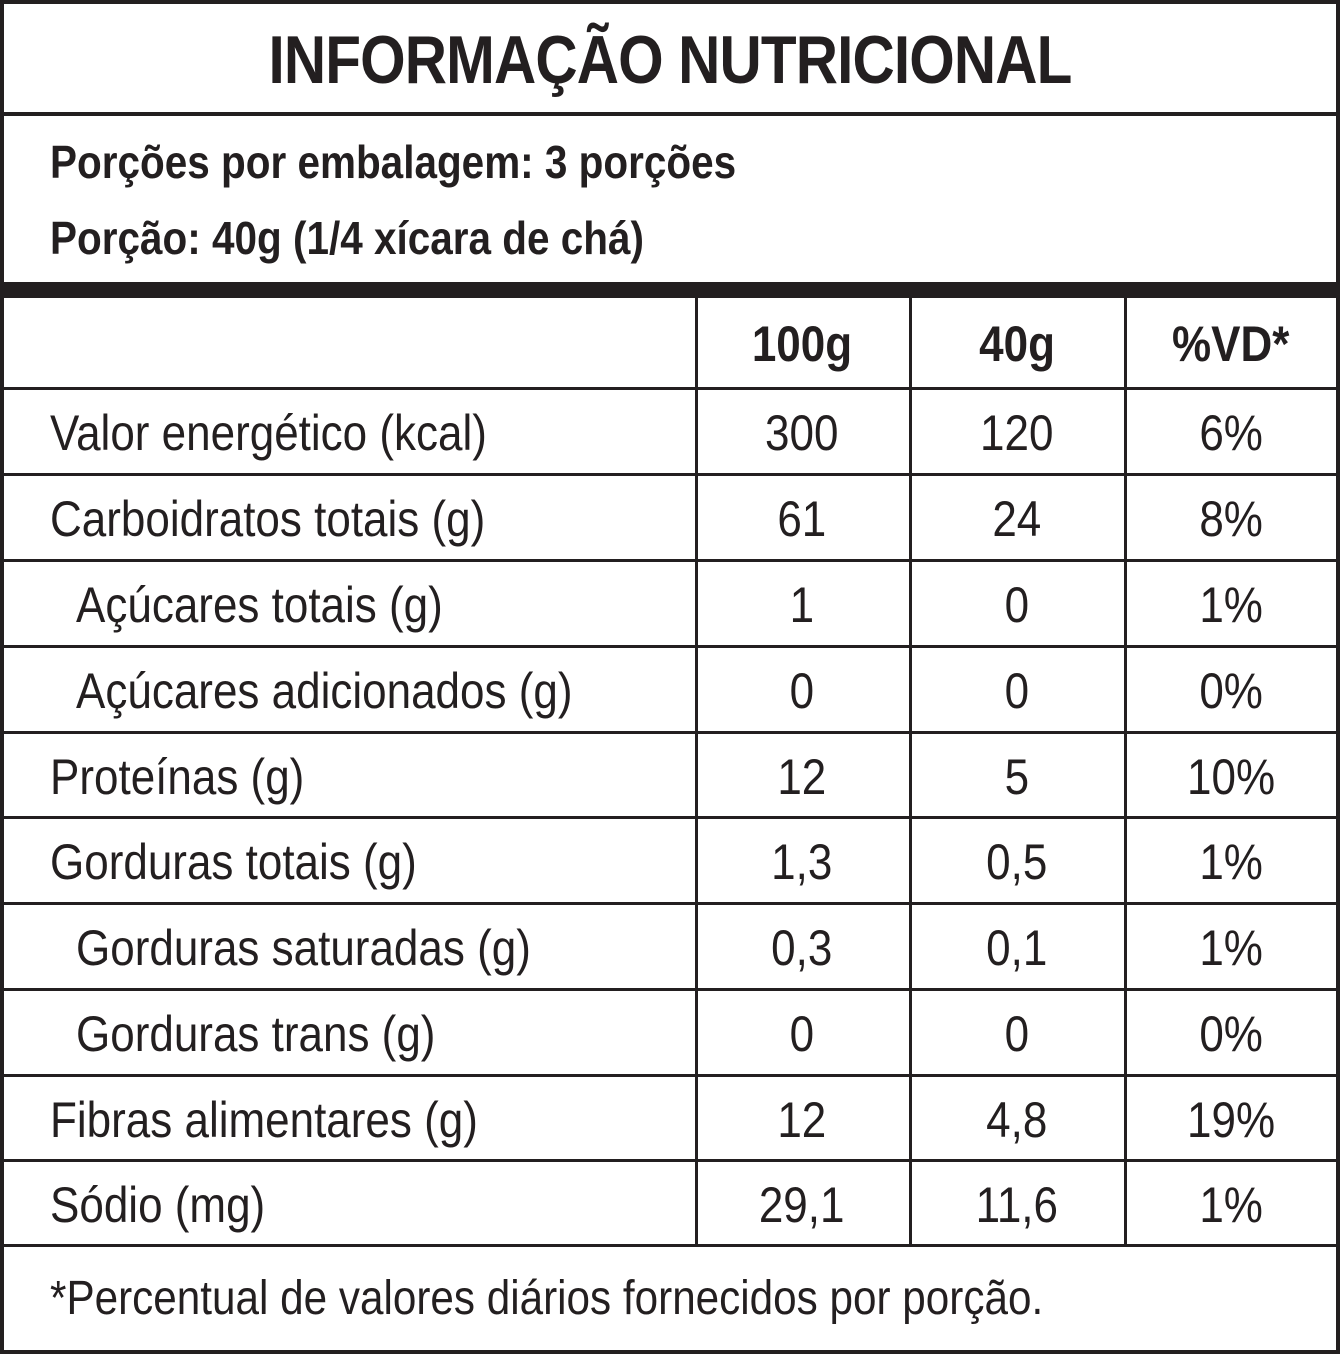 This screenshot has height=1354, width=1340. What do you see at coordinates (670, 777) in the screenshot?
I see `table-row: Proteínas (g) 12 5 10%` at bounding box center [670, 777].